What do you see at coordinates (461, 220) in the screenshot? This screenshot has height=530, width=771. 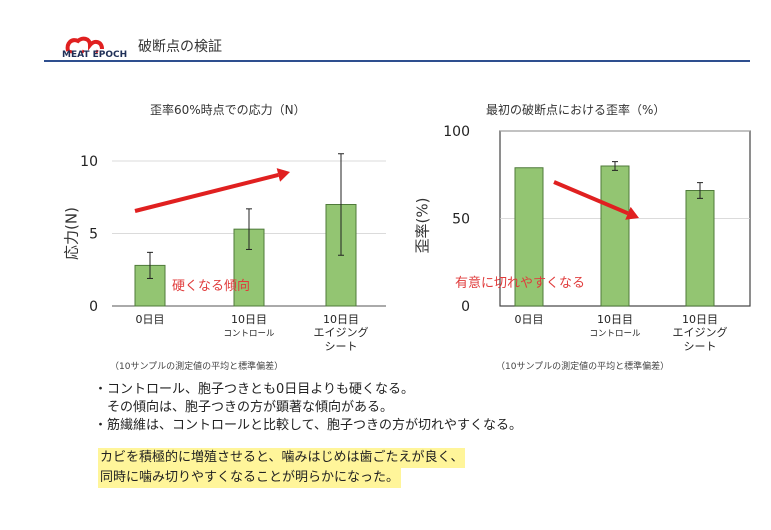 I see `y-tick-label: 50` at bounding box center [461, 220].